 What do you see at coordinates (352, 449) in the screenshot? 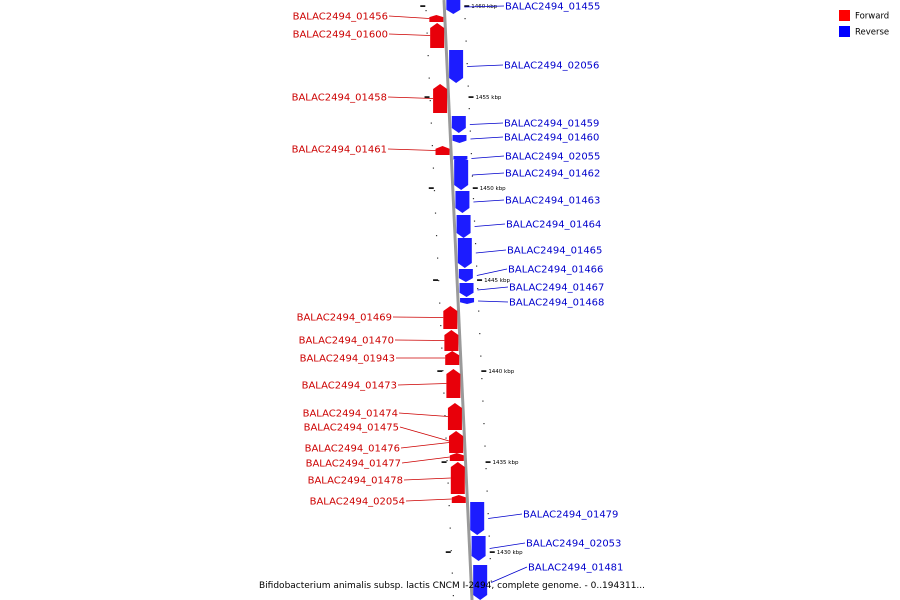
I see `forward-gene-label: BALAC2494_01476` at bounding box center [352, 449].